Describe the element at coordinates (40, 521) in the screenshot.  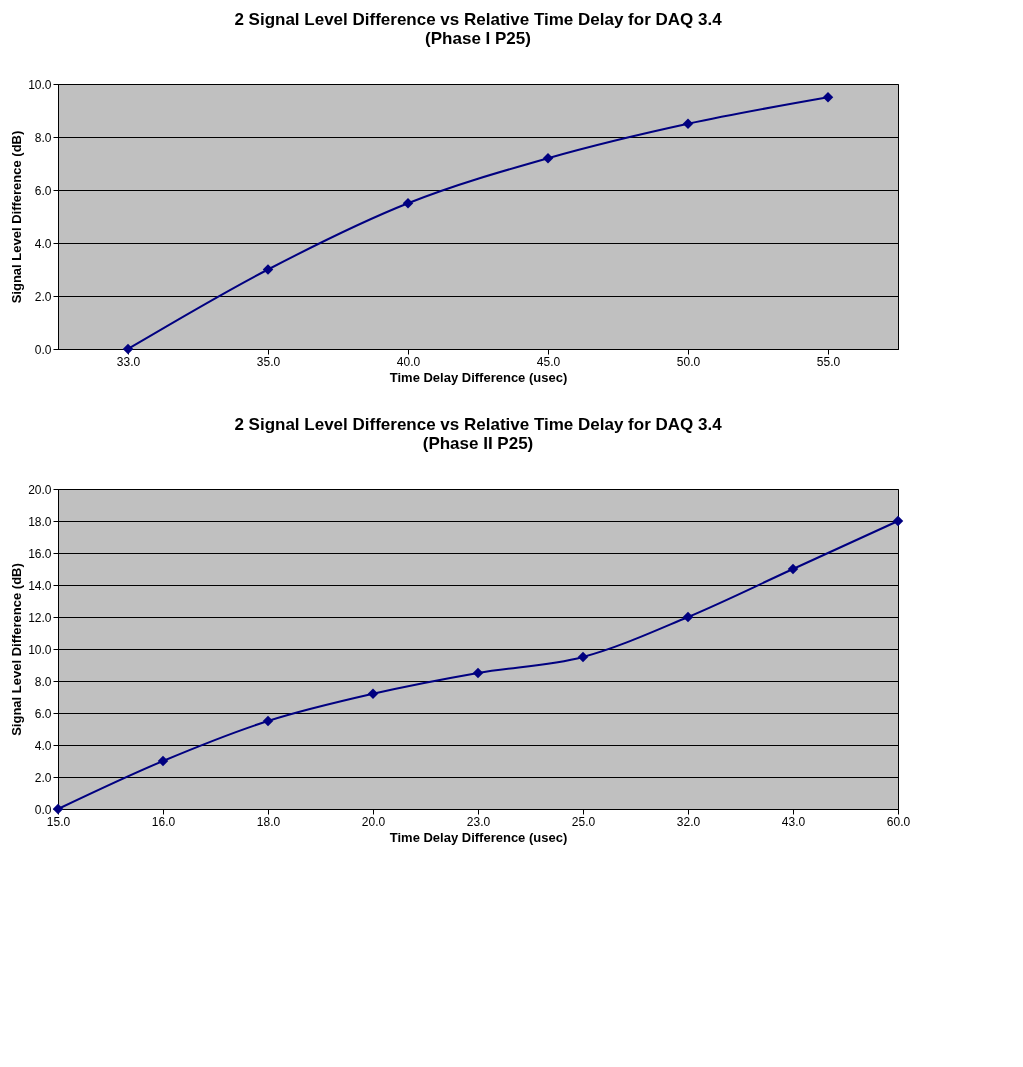
I see `y-tick-label: 18.0` at that location.